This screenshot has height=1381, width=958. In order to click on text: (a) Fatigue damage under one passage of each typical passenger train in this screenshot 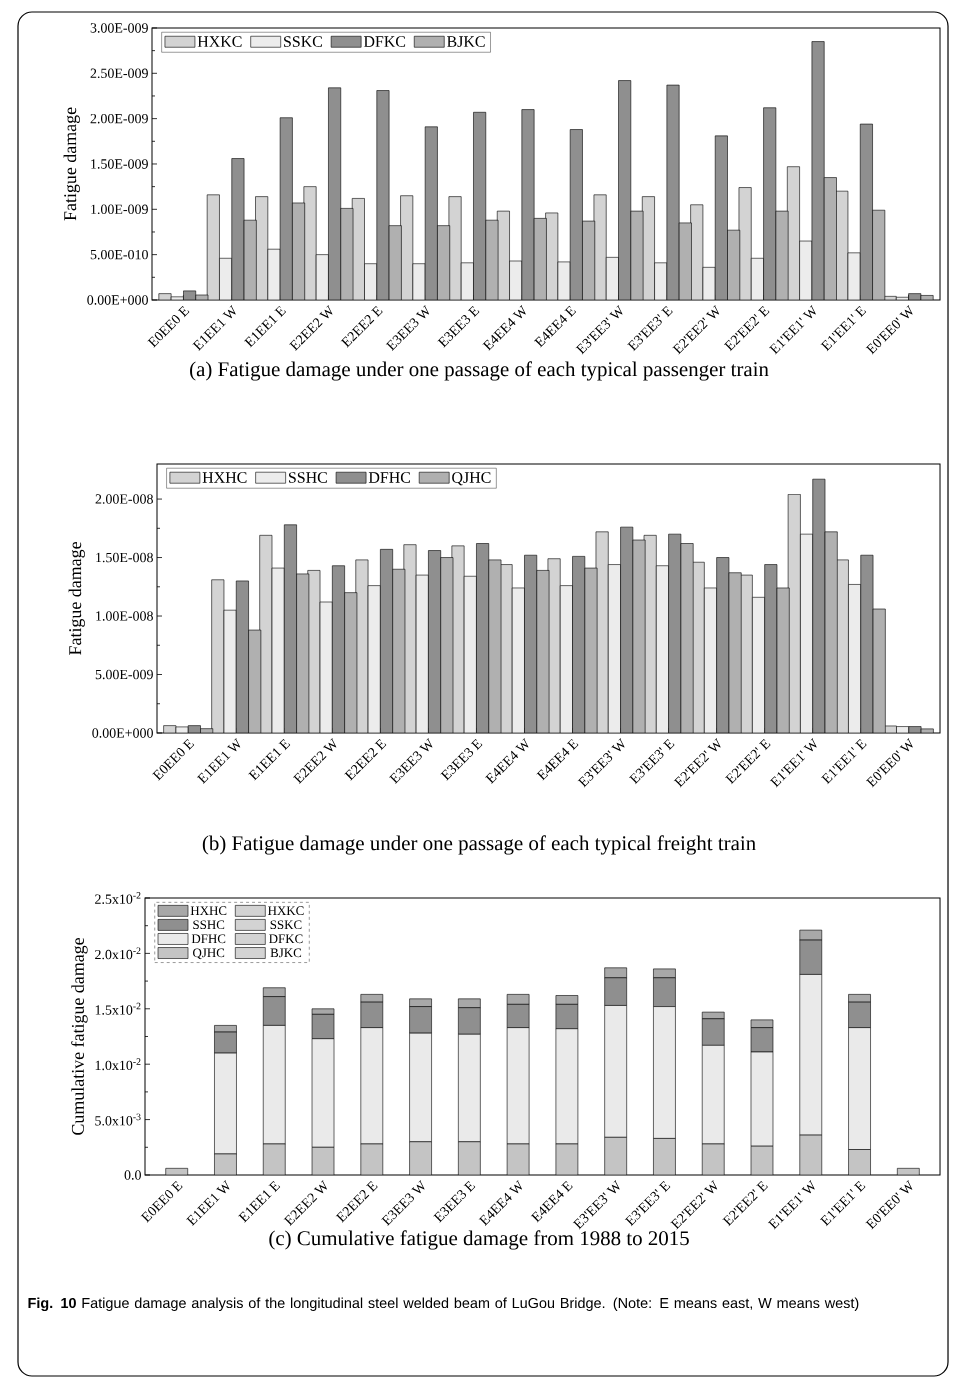, I will do `click(479, 371)`.